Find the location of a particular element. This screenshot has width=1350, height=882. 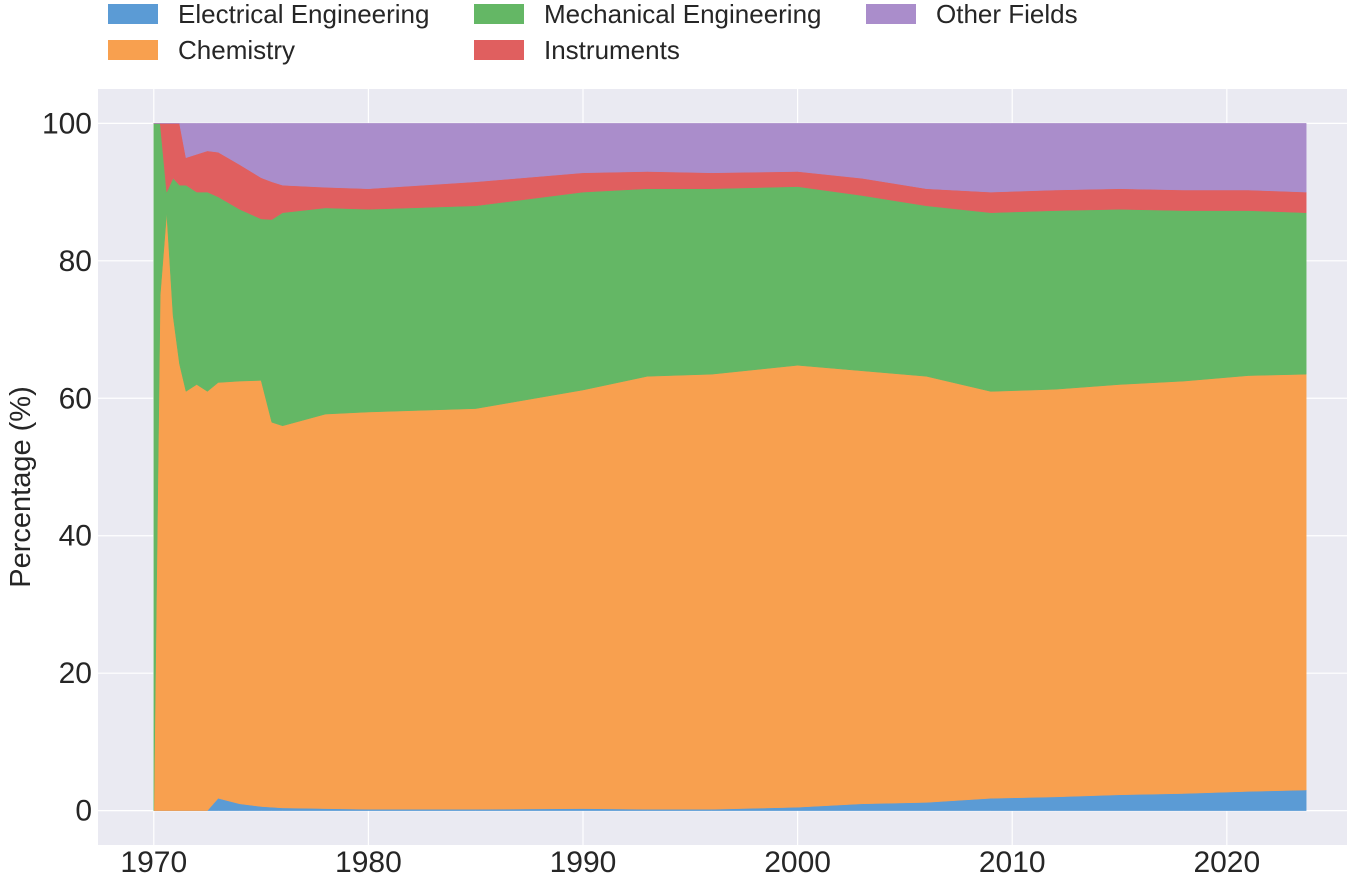

y-tick-label: 40 is located at coordinates (75, 536).